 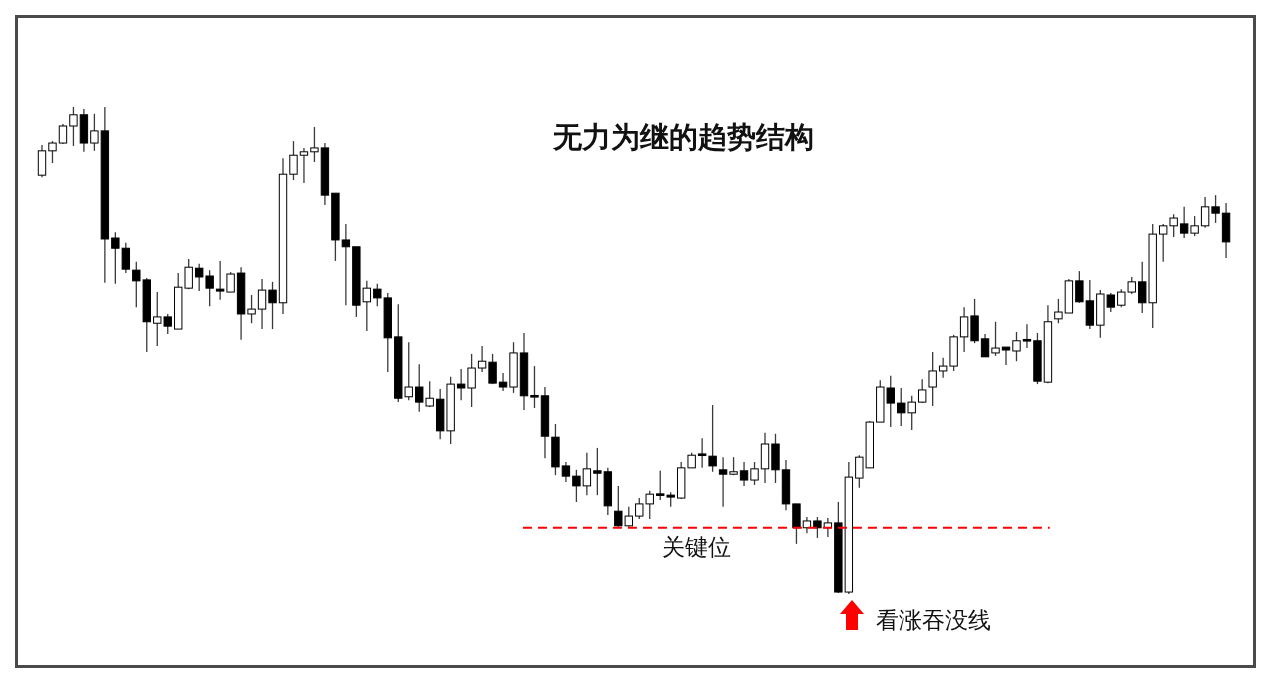 I want to click on annotation: 看涨吞没线, so click(x=933, y=620).